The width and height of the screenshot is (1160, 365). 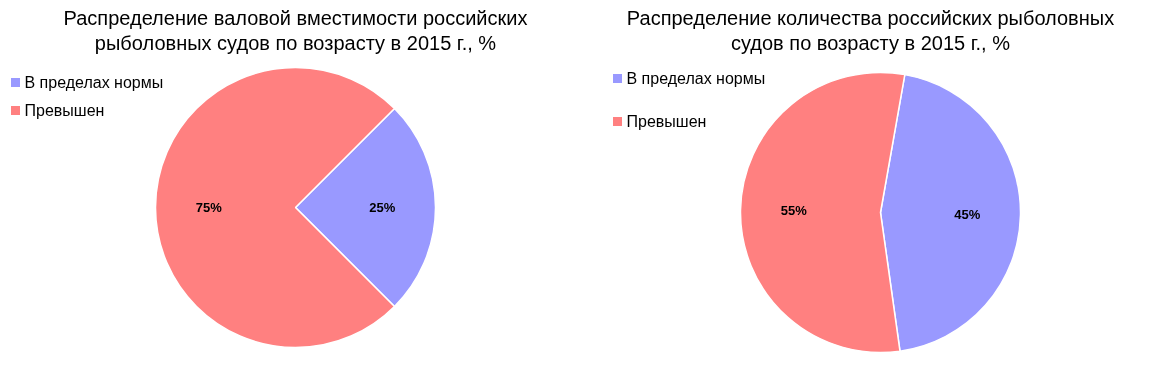 What do you see at coordinates (870, 30) in the screenshot?
I see `chart-title: Распределение количества российских рыболовных судов по возрасту в 2015 г., %` at bounding box center [870, 30].